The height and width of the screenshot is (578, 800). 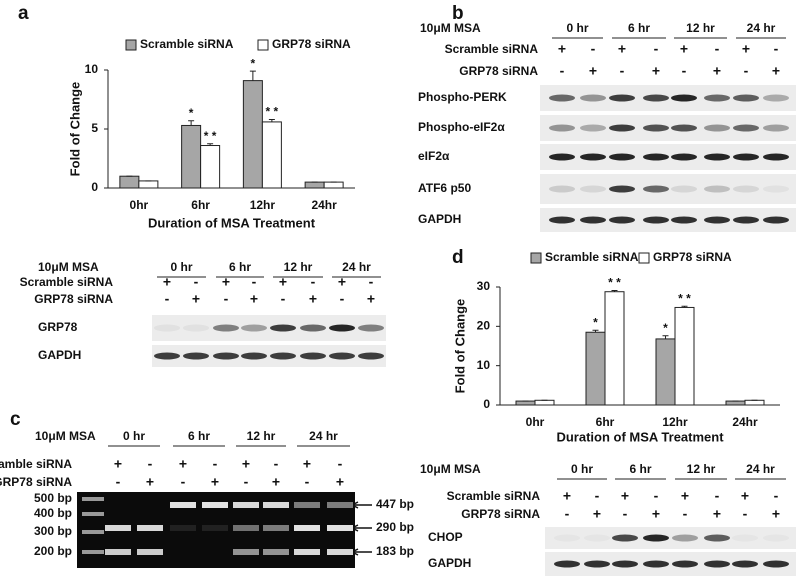 What do you see at coordinates (640, 469) in the screenshot?
I see `time-label: 6 hr` at bounding box center [640, 469].